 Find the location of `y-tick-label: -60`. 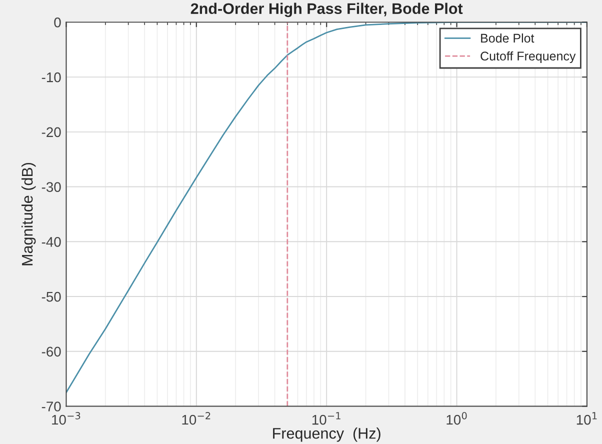

y-tick-label: -60 is located at coordinates (51, 351).